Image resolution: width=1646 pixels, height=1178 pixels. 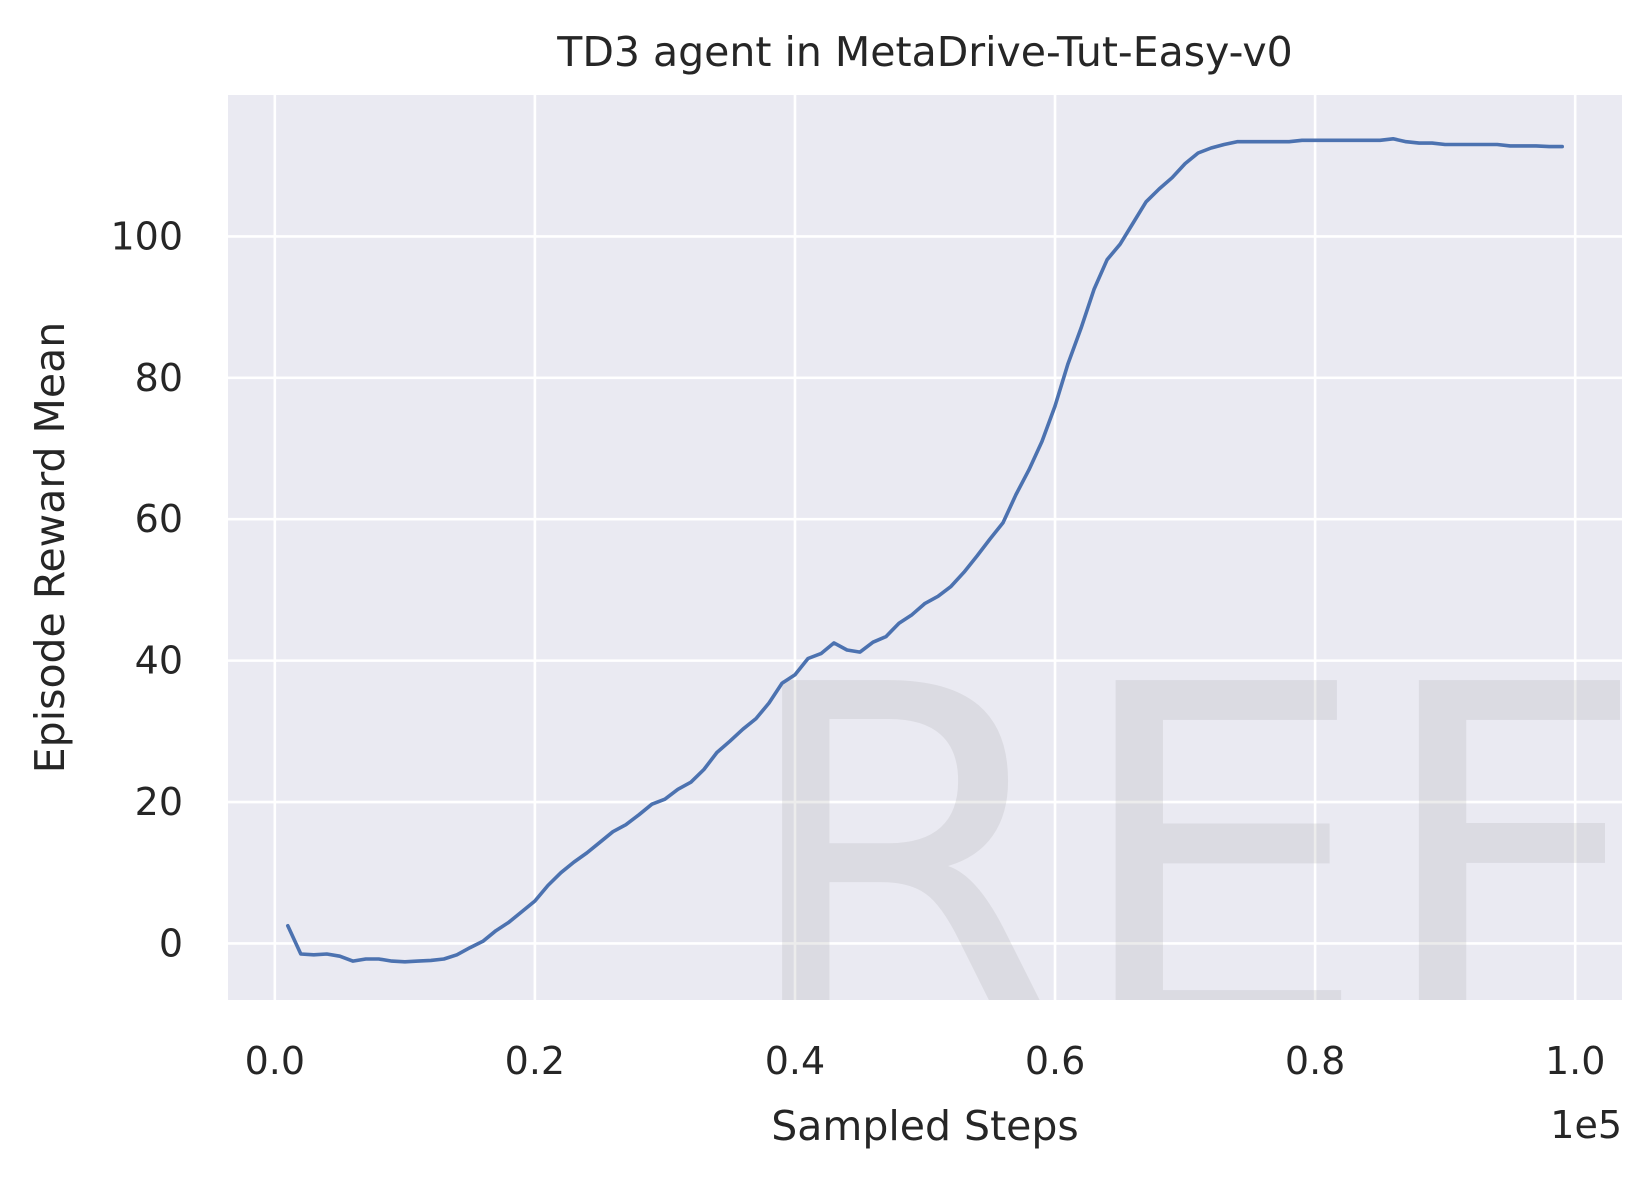 What do you see at coordinates (924, 52) in the screenshot?
I see `chart-title: TD3 agent in MetaDrive-Tut-Easy-v0` at bounding box center [924, 52].